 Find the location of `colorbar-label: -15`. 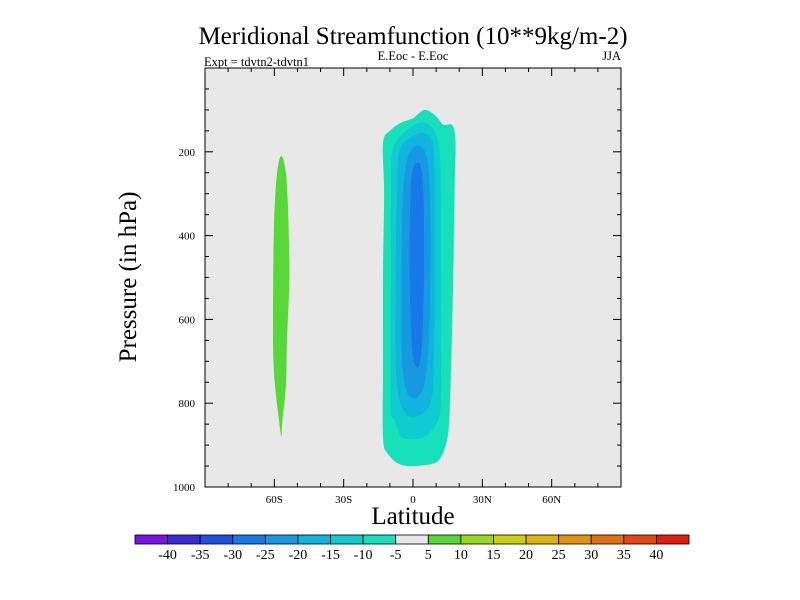

colorbar-label: -15 is located at coordinates (330, 555).